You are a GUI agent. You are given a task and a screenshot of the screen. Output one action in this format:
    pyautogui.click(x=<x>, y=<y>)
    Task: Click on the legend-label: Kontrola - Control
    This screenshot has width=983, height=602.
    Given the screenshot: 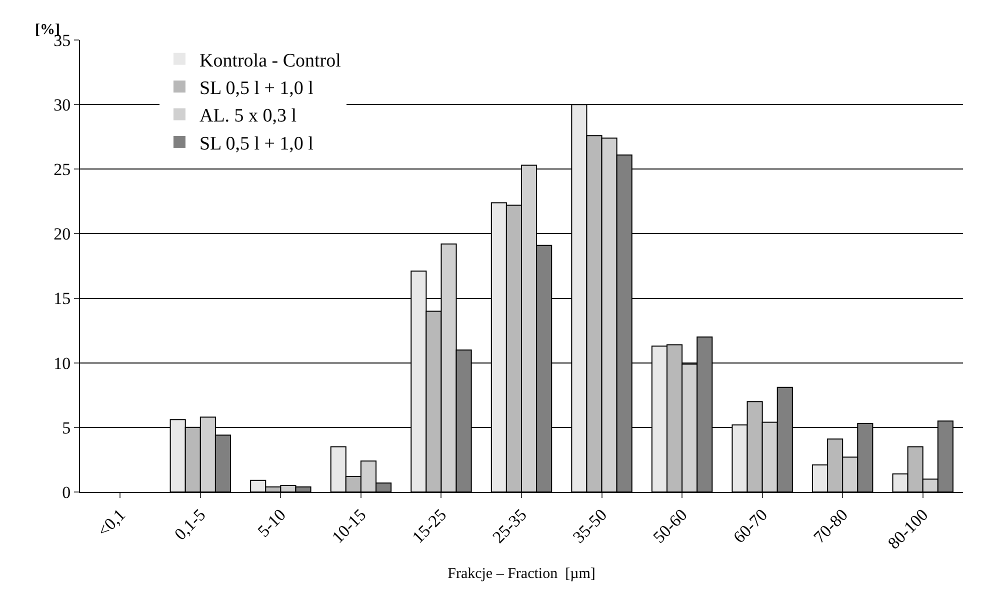 What is the action you would take?
    pyautogui.click(x=270, y=61)
    